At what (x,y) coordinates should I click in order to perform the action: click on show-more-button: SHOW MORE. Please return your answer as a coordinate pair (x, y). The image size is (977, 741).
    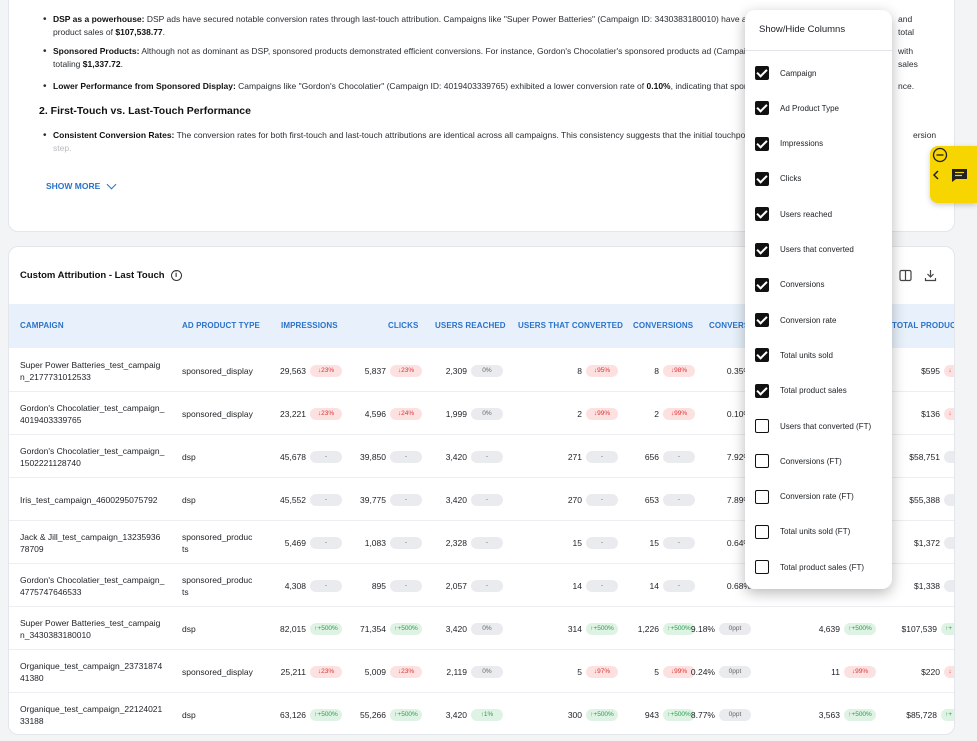
    Looking at the image, I should click on (81, 185).